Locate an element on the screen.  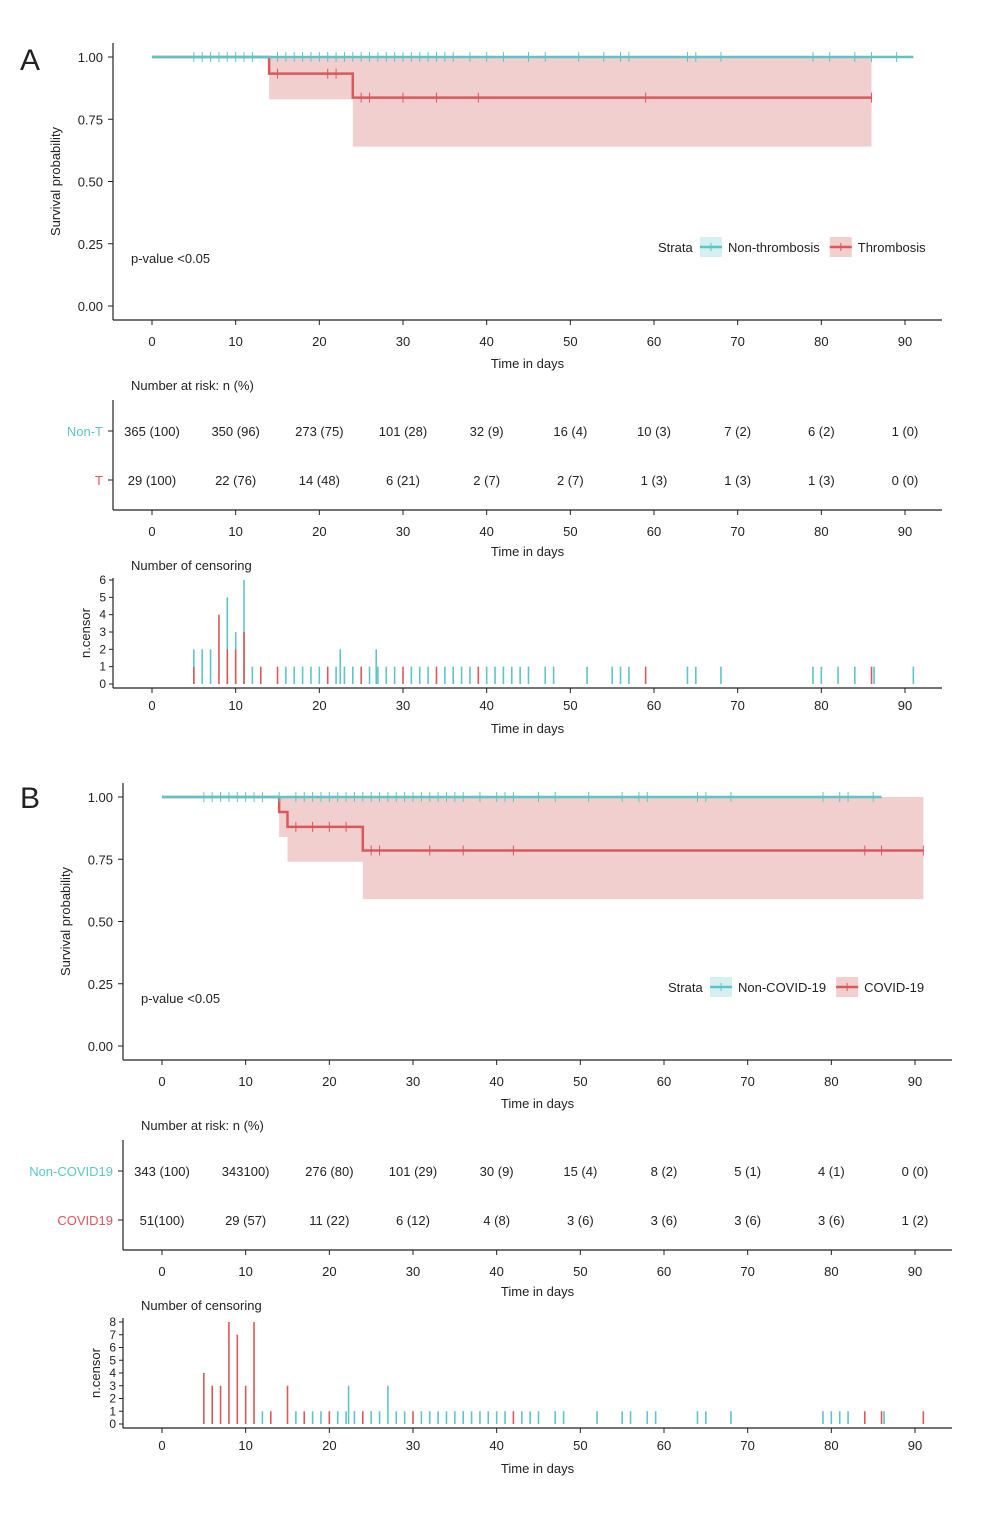
legend-label-non: Non-thrombosis is located at coordinates (774, 247).